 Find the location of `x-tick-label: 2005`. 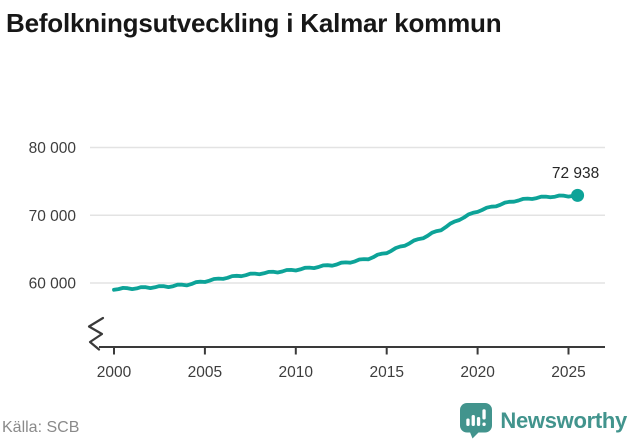

x-tick-label: 2005 is located at coordinates (205, 372).